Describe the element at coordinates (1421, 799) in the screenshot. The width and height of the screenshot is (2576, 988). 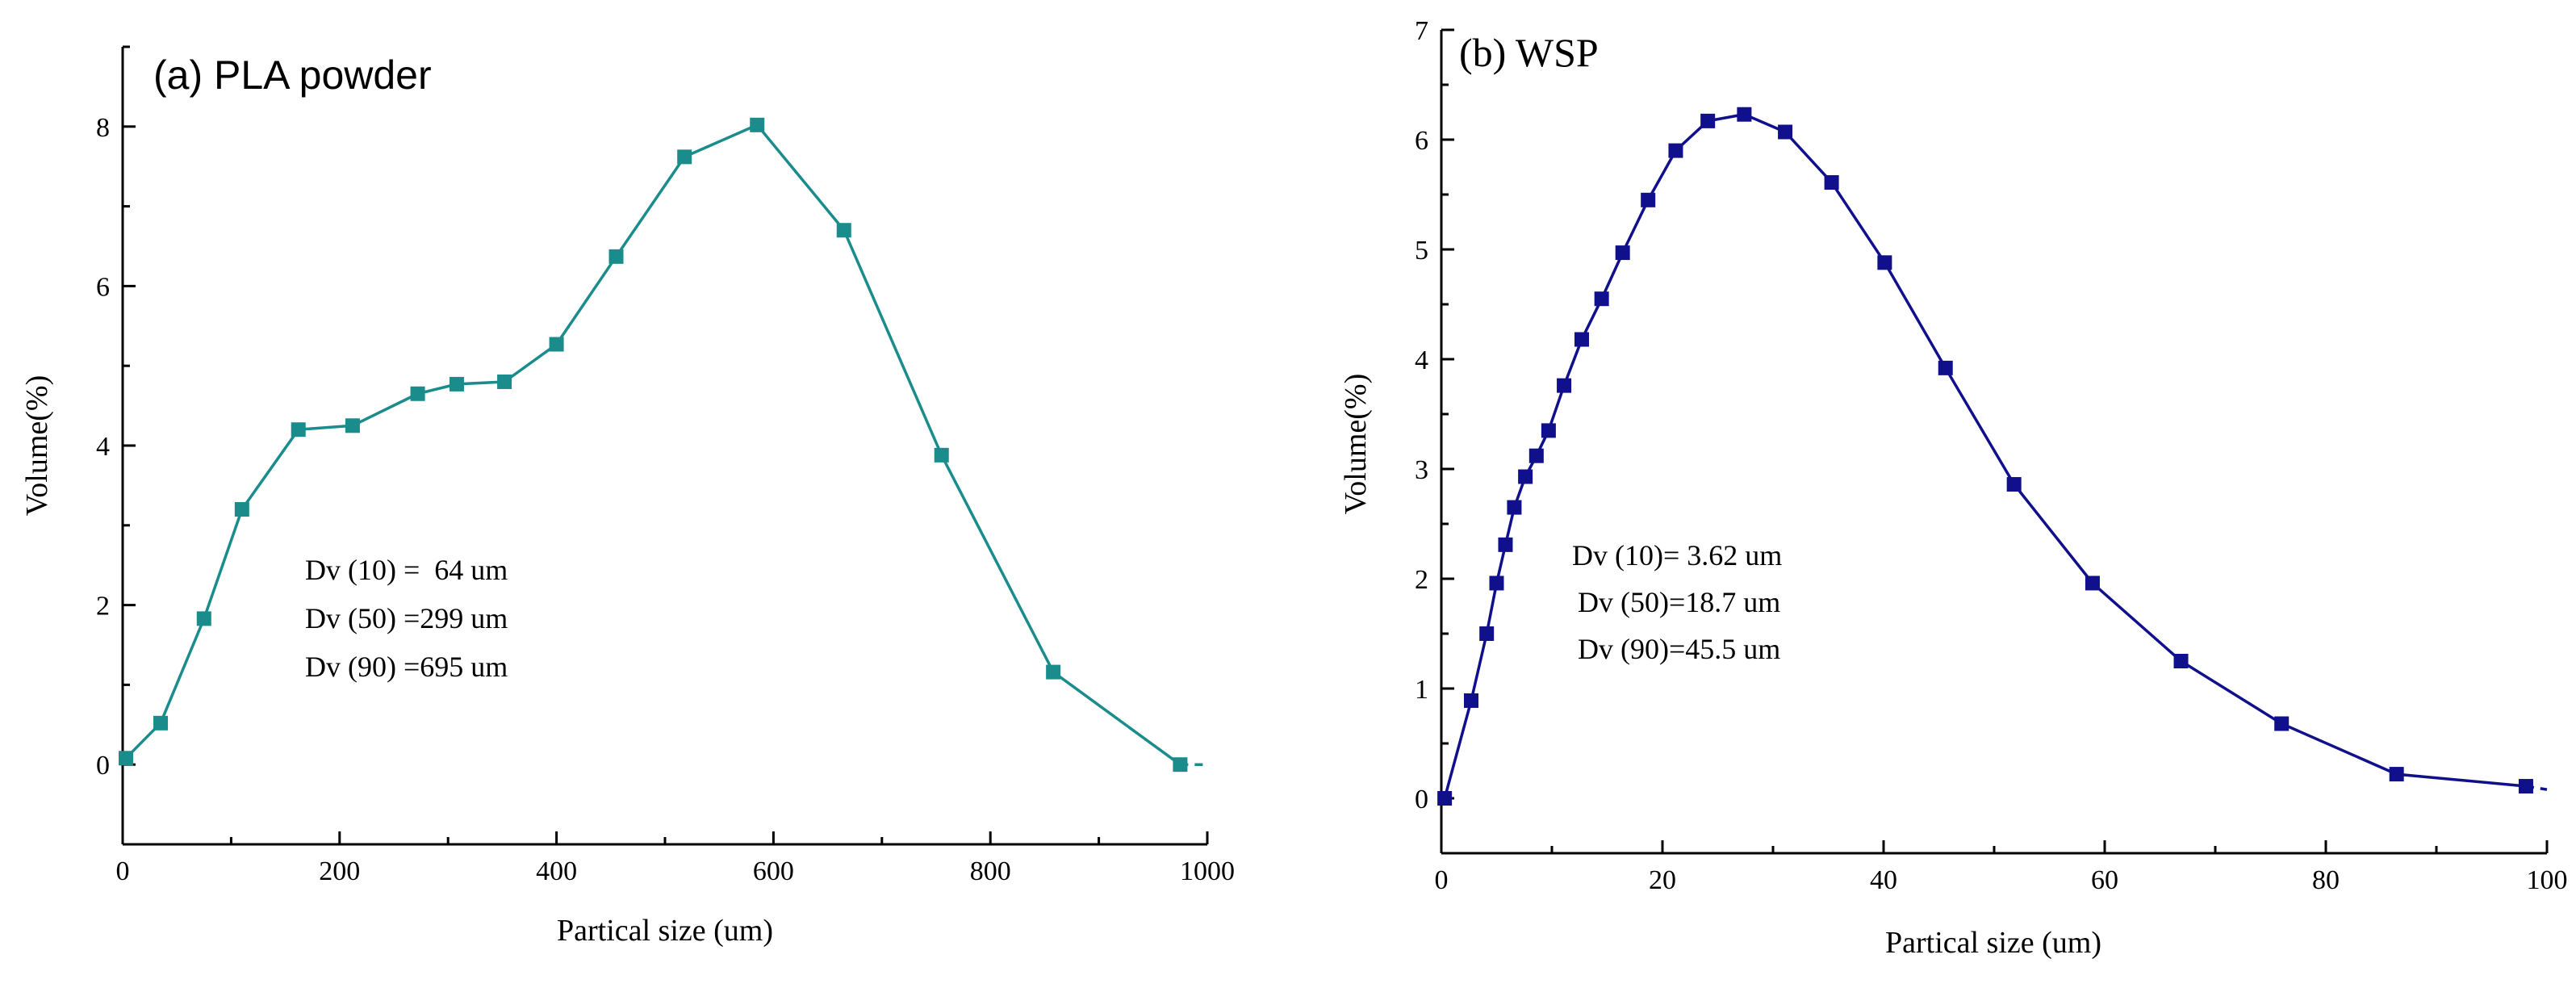
I see `panel-b-y-tick-label: 0` at that location.